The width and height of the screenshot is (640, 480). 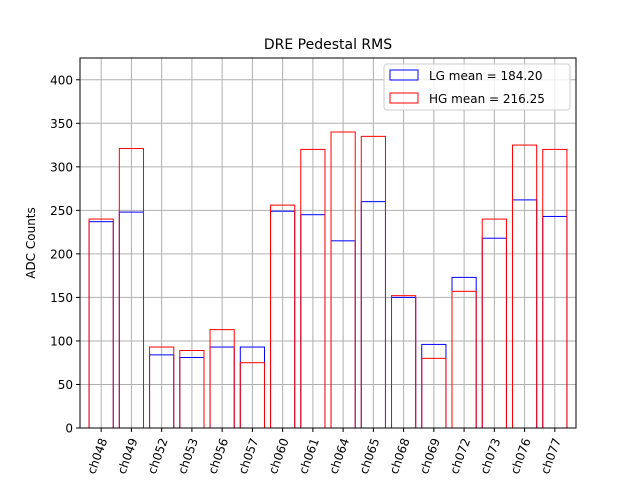 I want to click on y-tick-label: 200, so click(x=61, y=254).